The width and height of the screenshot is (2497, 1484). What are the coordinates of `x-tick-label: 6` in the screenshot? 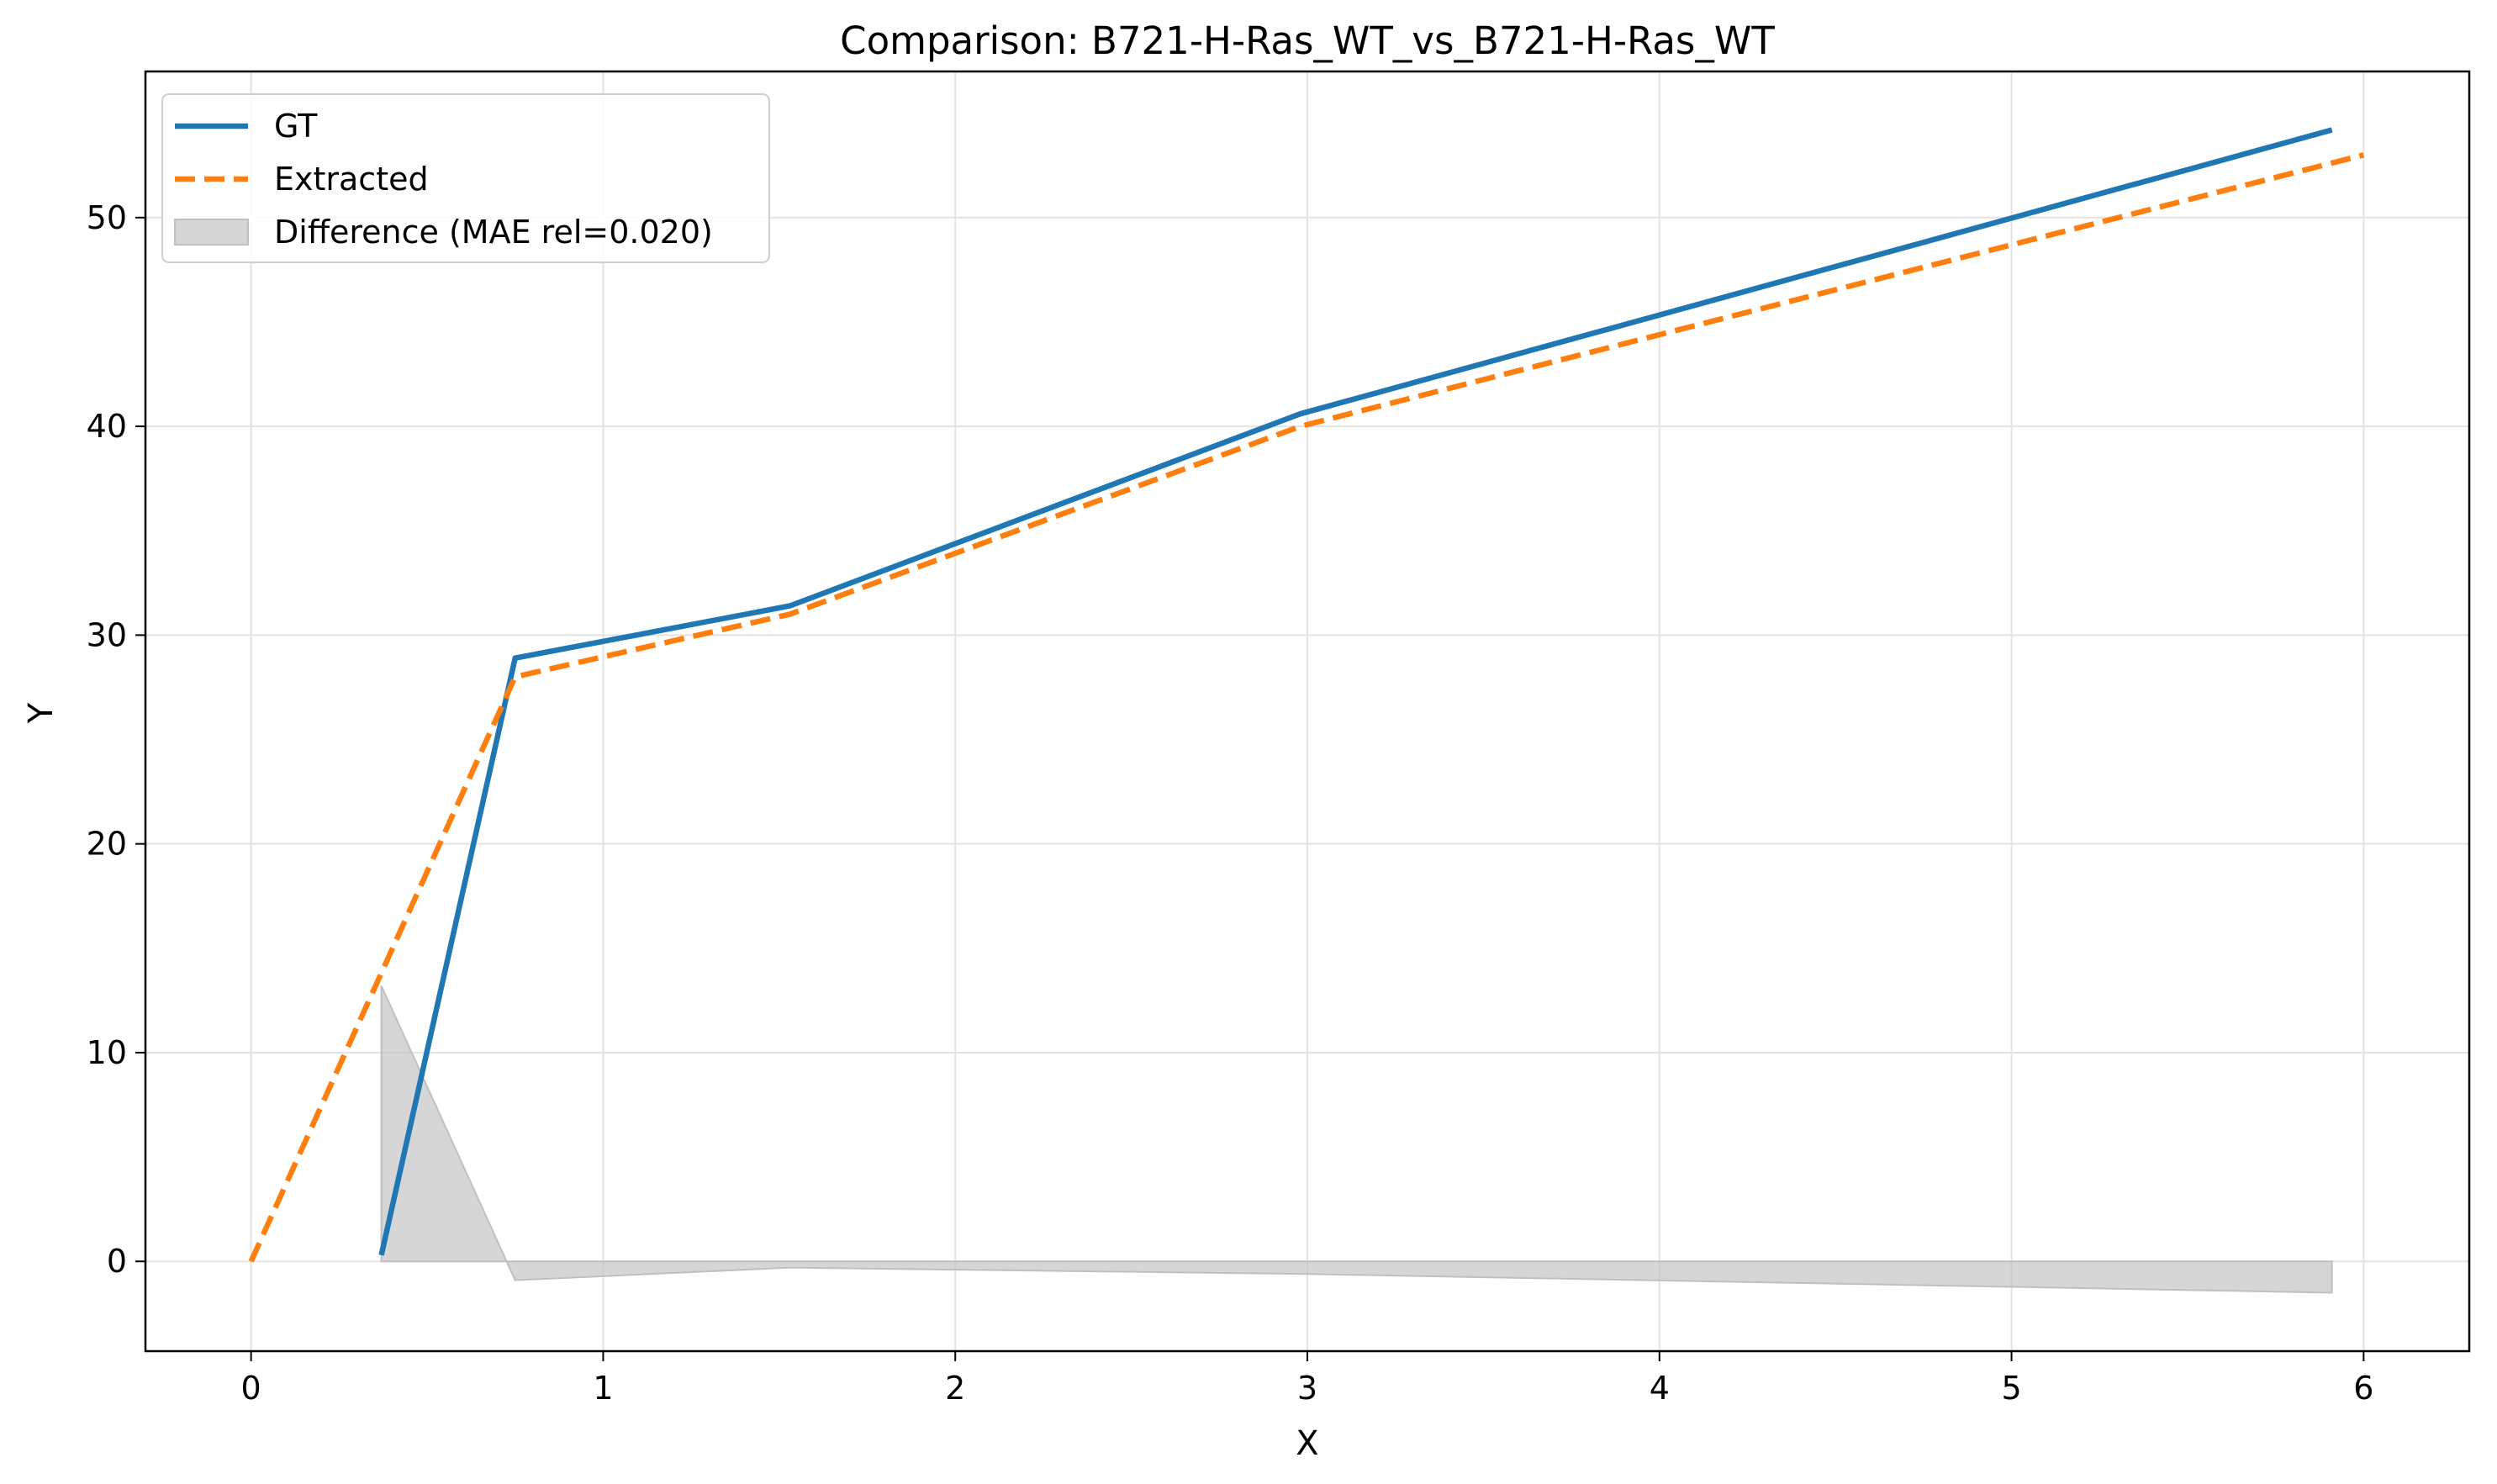 It's located at (2363, 1388).